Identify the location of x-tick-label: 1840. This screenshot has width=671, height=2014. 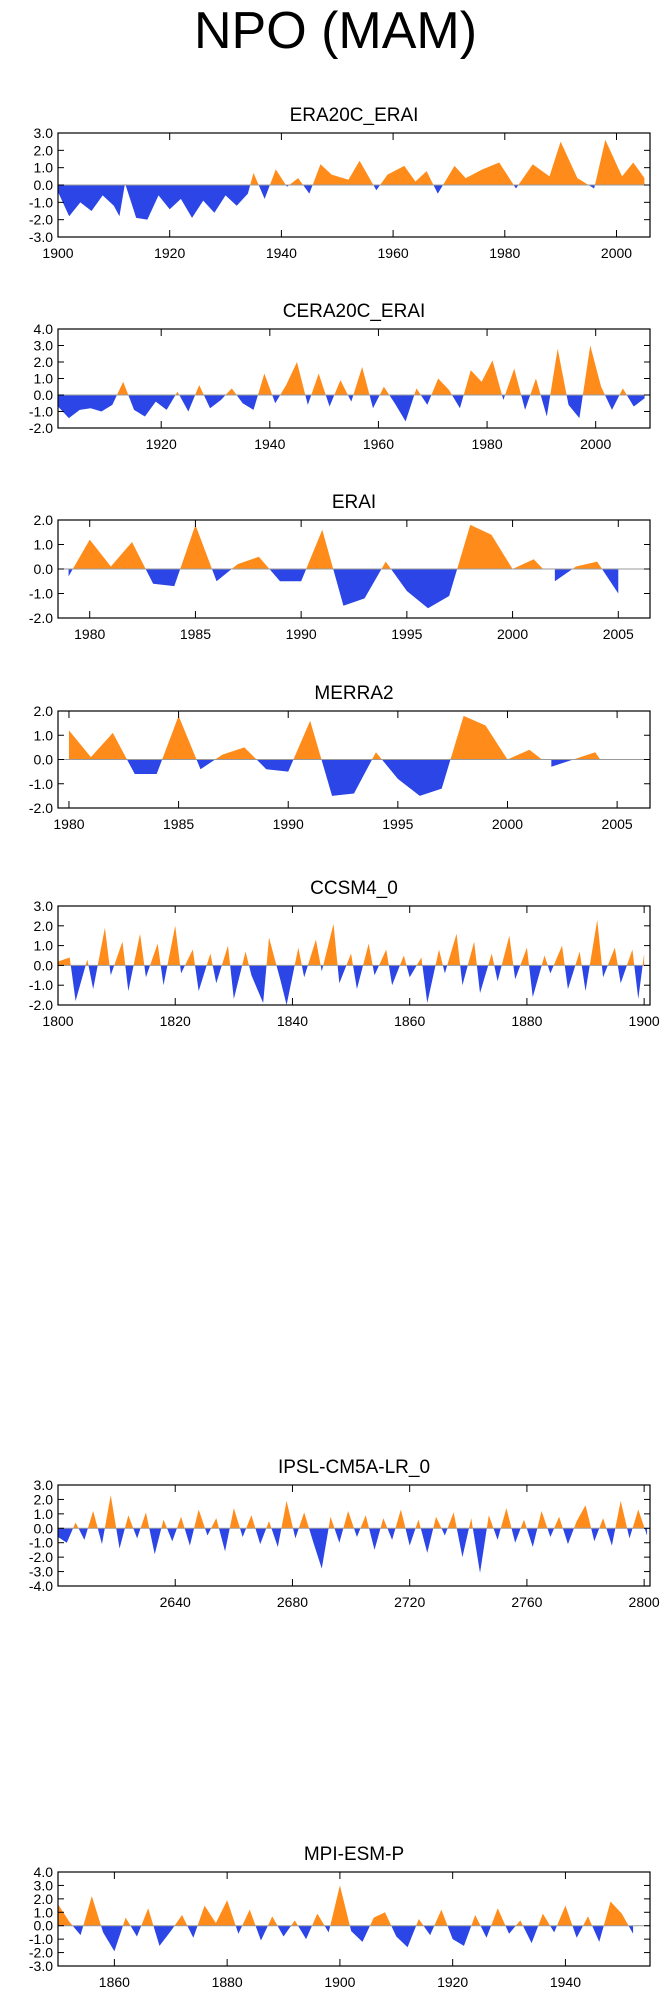
(292, 1021).